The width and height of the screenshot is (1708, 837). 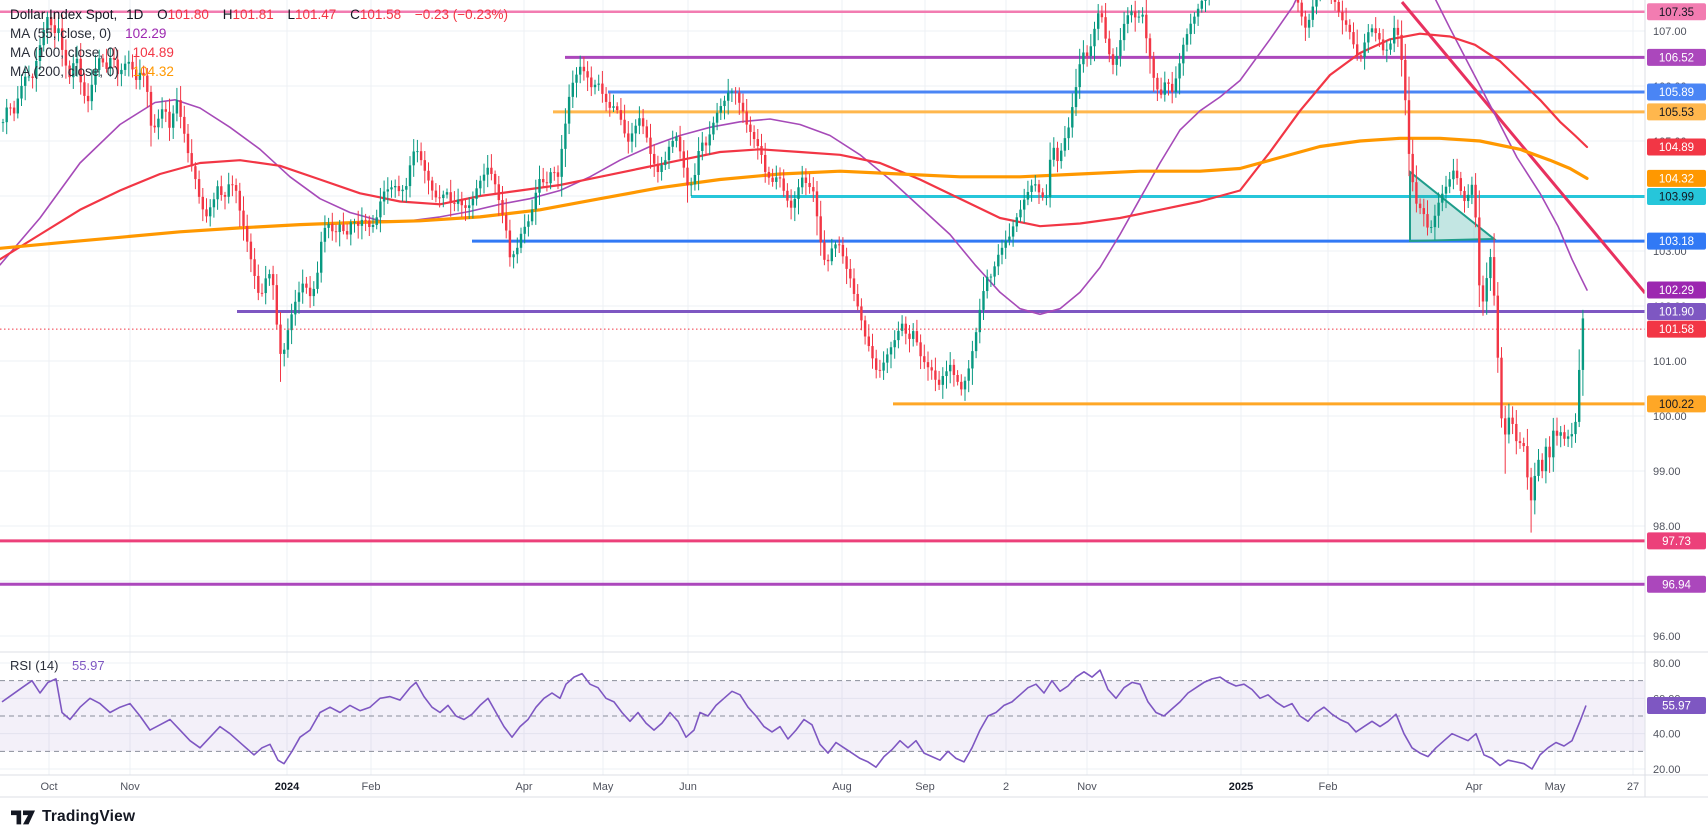 What do you see at coordinates (1676, 405) in the screenshot?
I see `svg-text: 100.22` at bounding box center [1676, 405].